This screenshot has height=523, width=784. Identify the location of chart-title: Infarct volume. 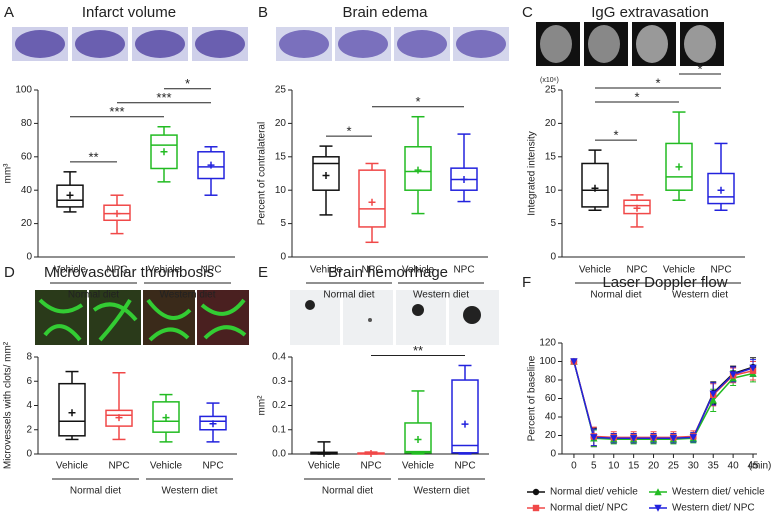
(129, 12).